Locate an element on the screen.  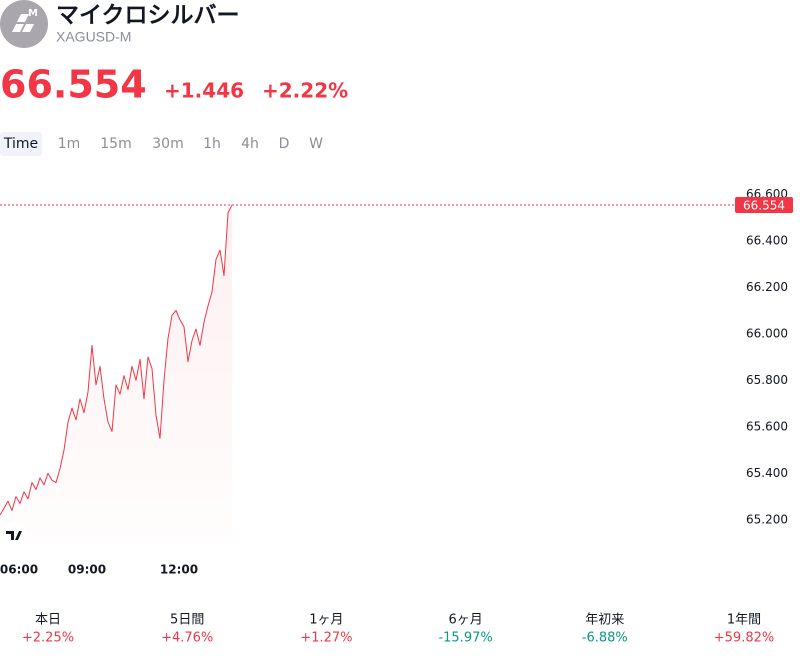
symbol-code: XAGUSD-M is located at coordinates (93, 37).